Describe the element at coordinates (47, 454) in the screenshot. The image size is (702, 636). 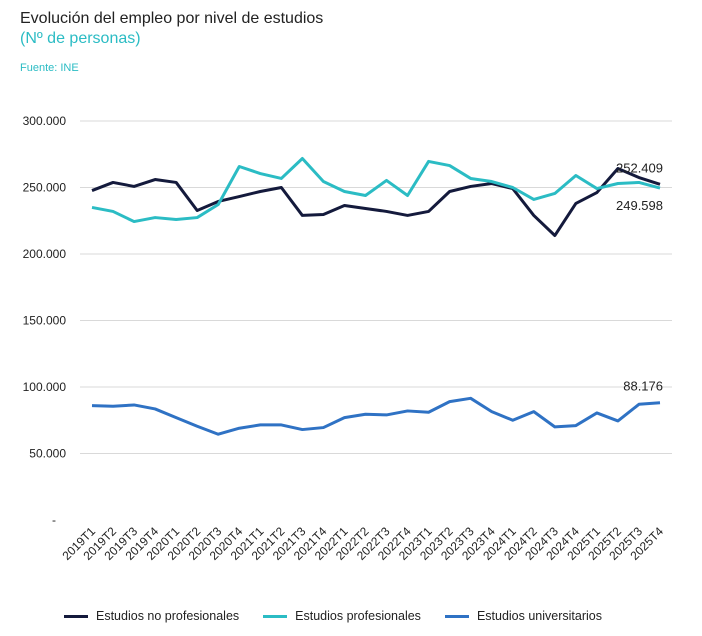
I see `y-tick-label: 50.000` at that location.